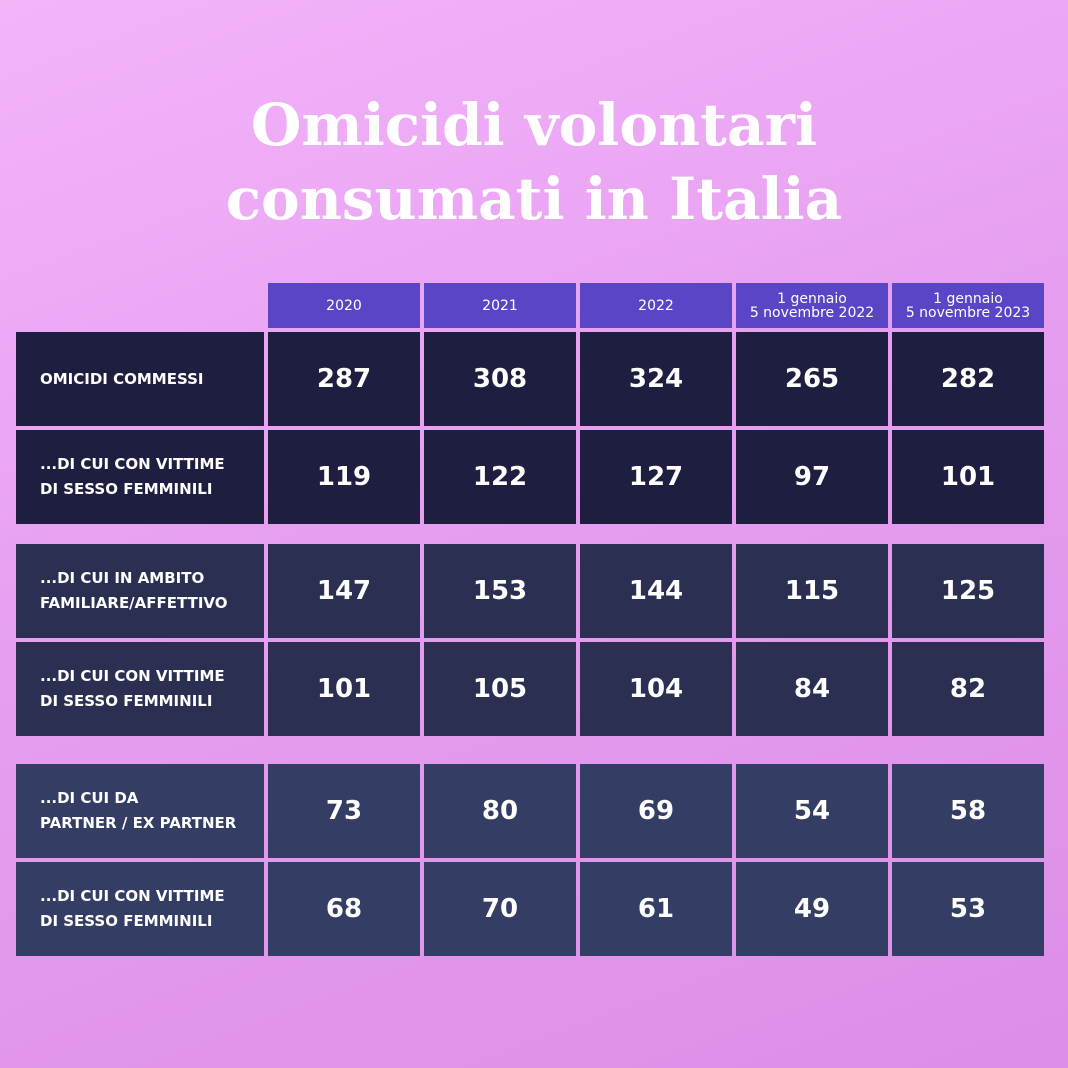 The height and width of the screenshot is (1068, 1068). Describe the element at coordinates (344, 477) in the screenshot. I see `value-cell: 119` at that location.